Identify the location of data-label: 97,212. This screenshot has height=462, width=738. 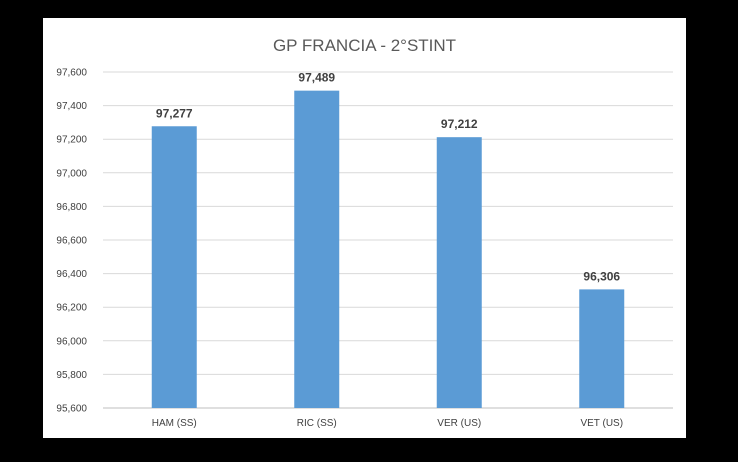
(459, 124).